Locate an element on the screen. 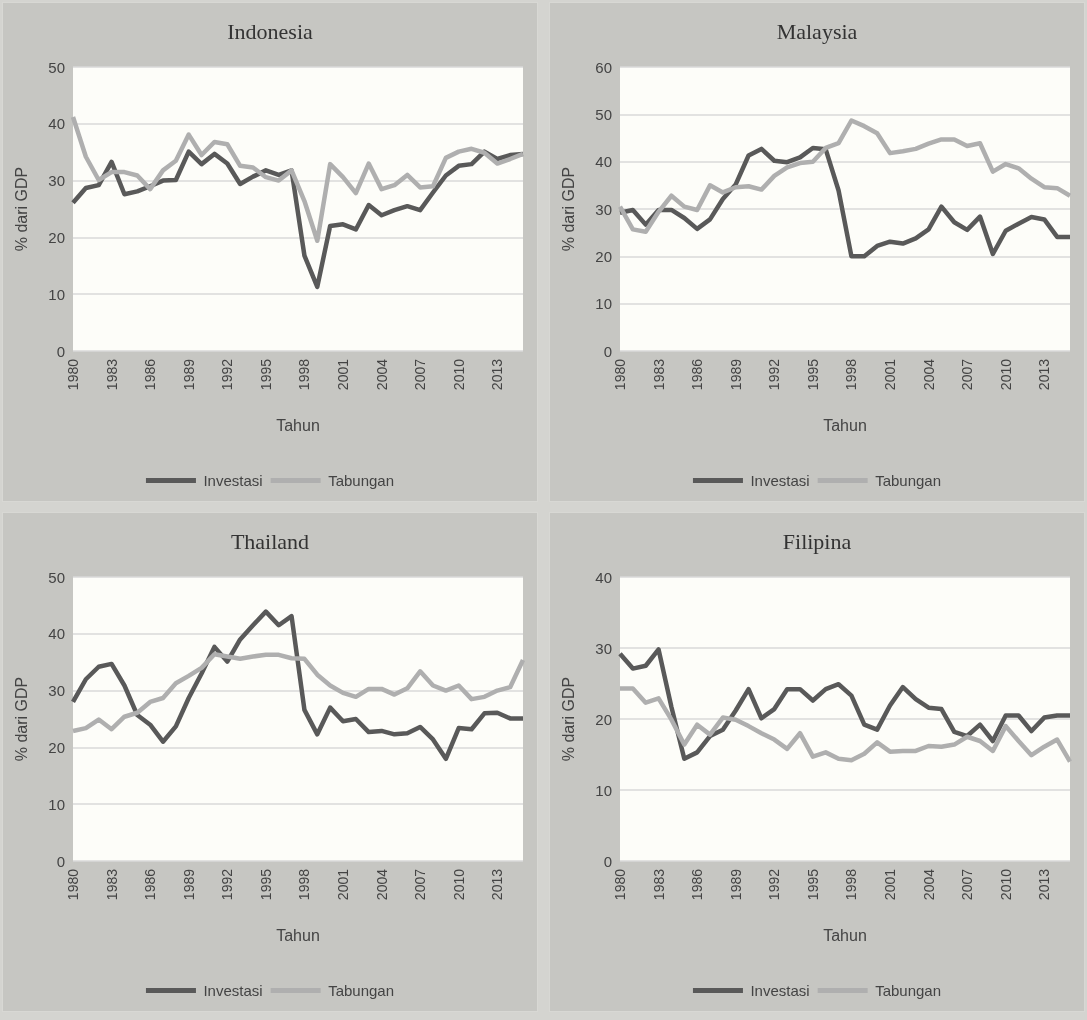 The image size is (1087, 1020). y-tick-label: 60 is located at coordinates (603, 67).